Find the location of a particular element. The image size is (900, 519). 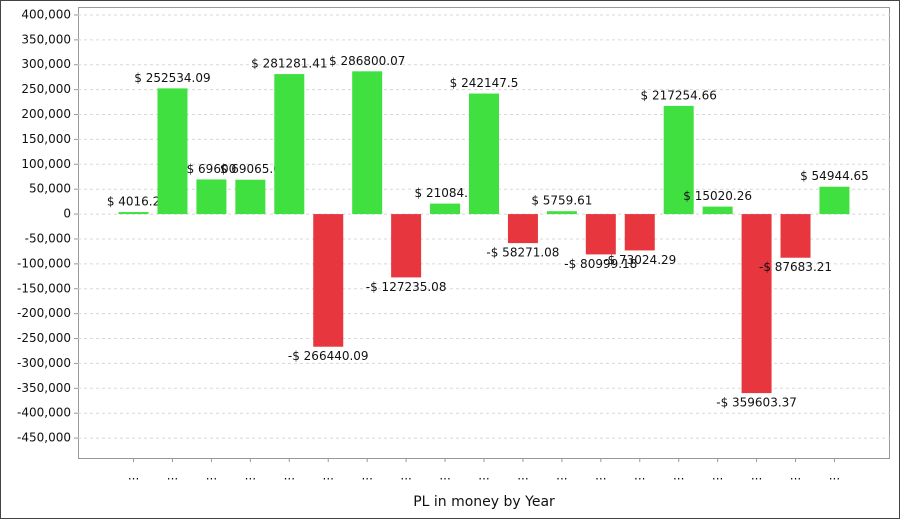

y-tick-label: -50,000 is located at coordinates (48, 238).